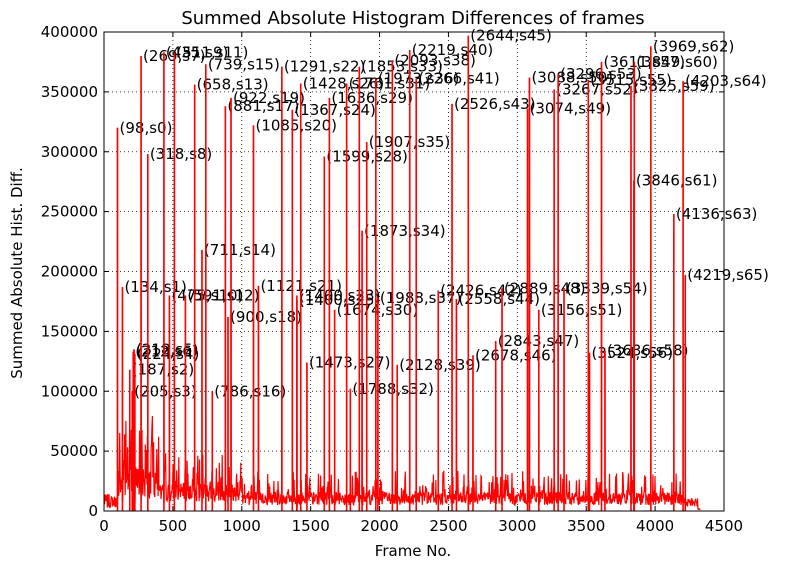 This screenshot has width=786, height=570. What do you see at coordinates (677, 180) in the screenshot?
I see `peak-label: (3846,s61)` at bounding box center [677, 180].